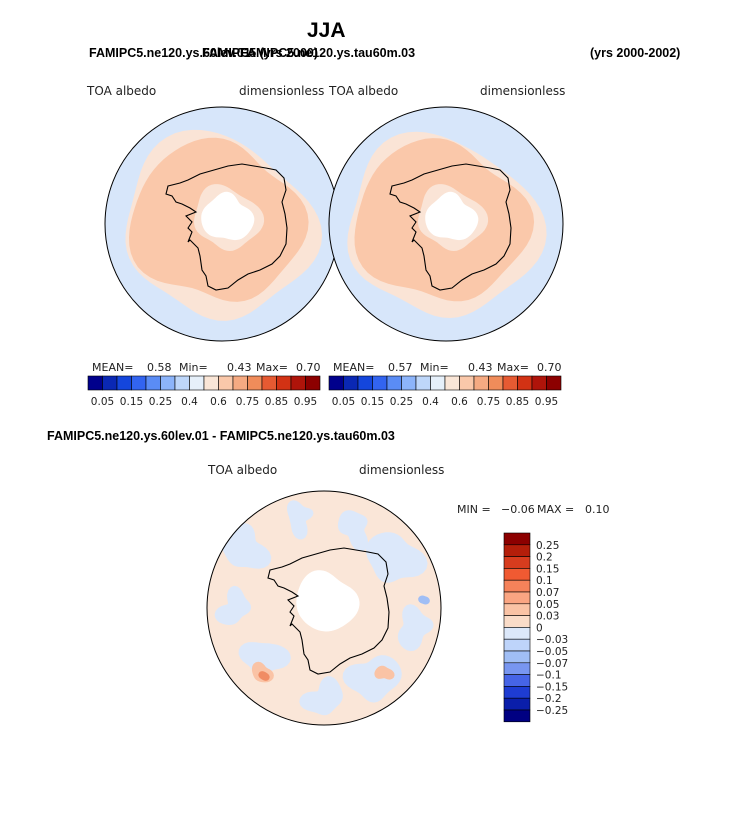  I want to click on diff-negative-spot, so click(424, 600).